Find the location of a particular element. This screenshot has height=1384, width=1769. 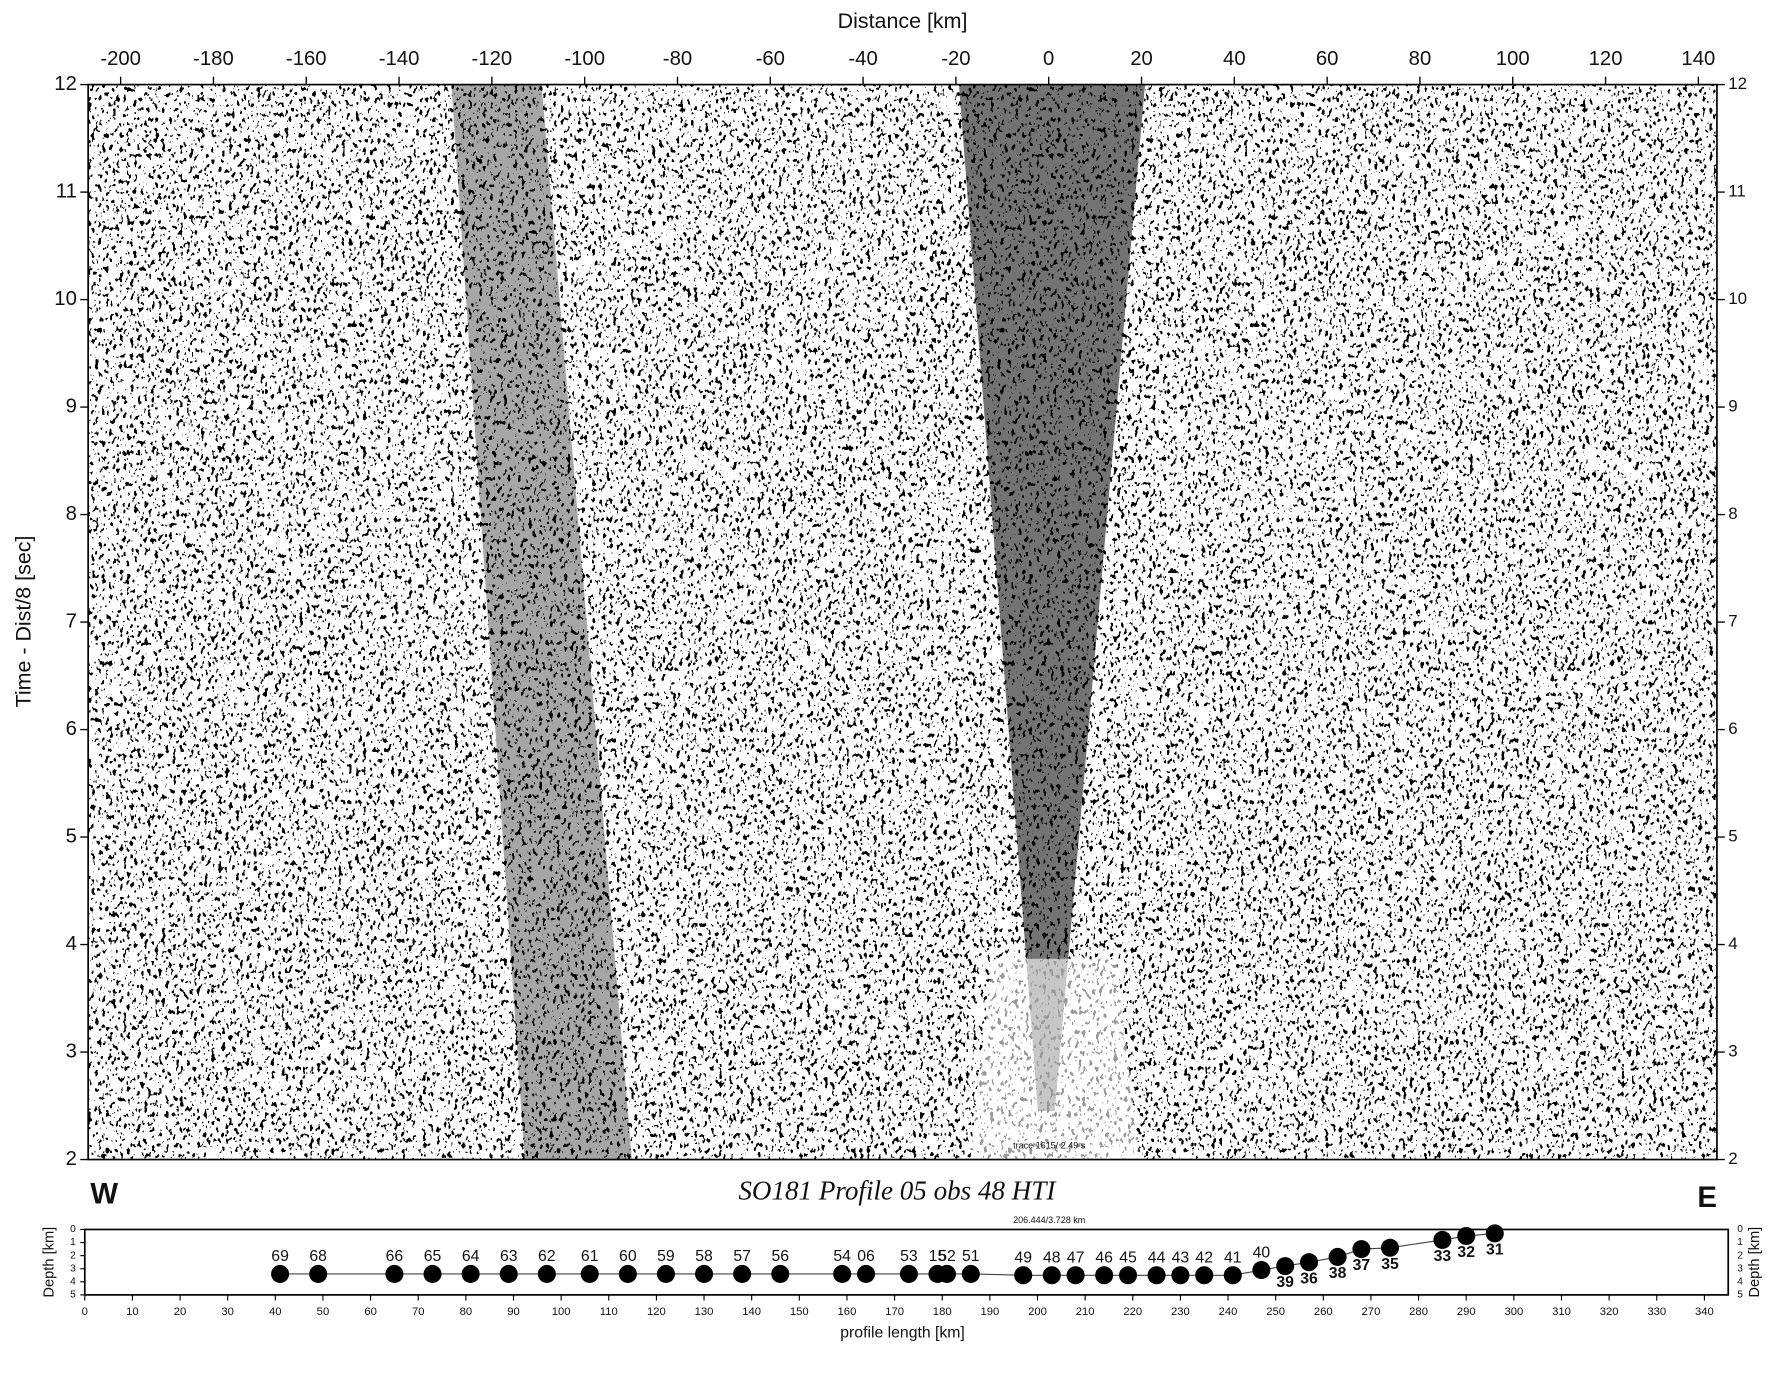

x-tick-label: 230 is located at coordinates (1180, 1312).